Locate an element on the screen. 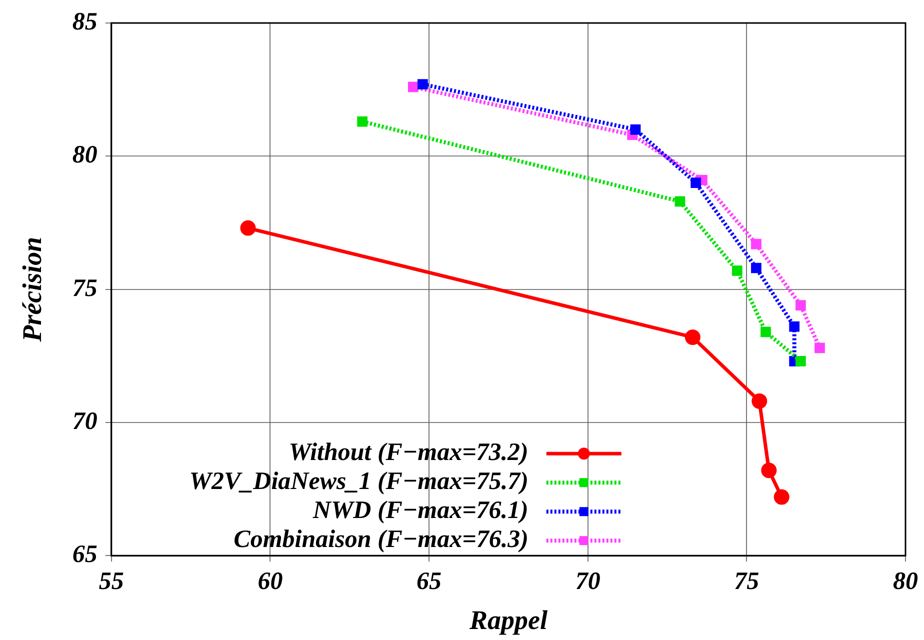 The width and height of the screenshot is (924, 640). legend-label: W2V_DiaNews_1 (F−max=75.7) is located at coordinates (358, 482).